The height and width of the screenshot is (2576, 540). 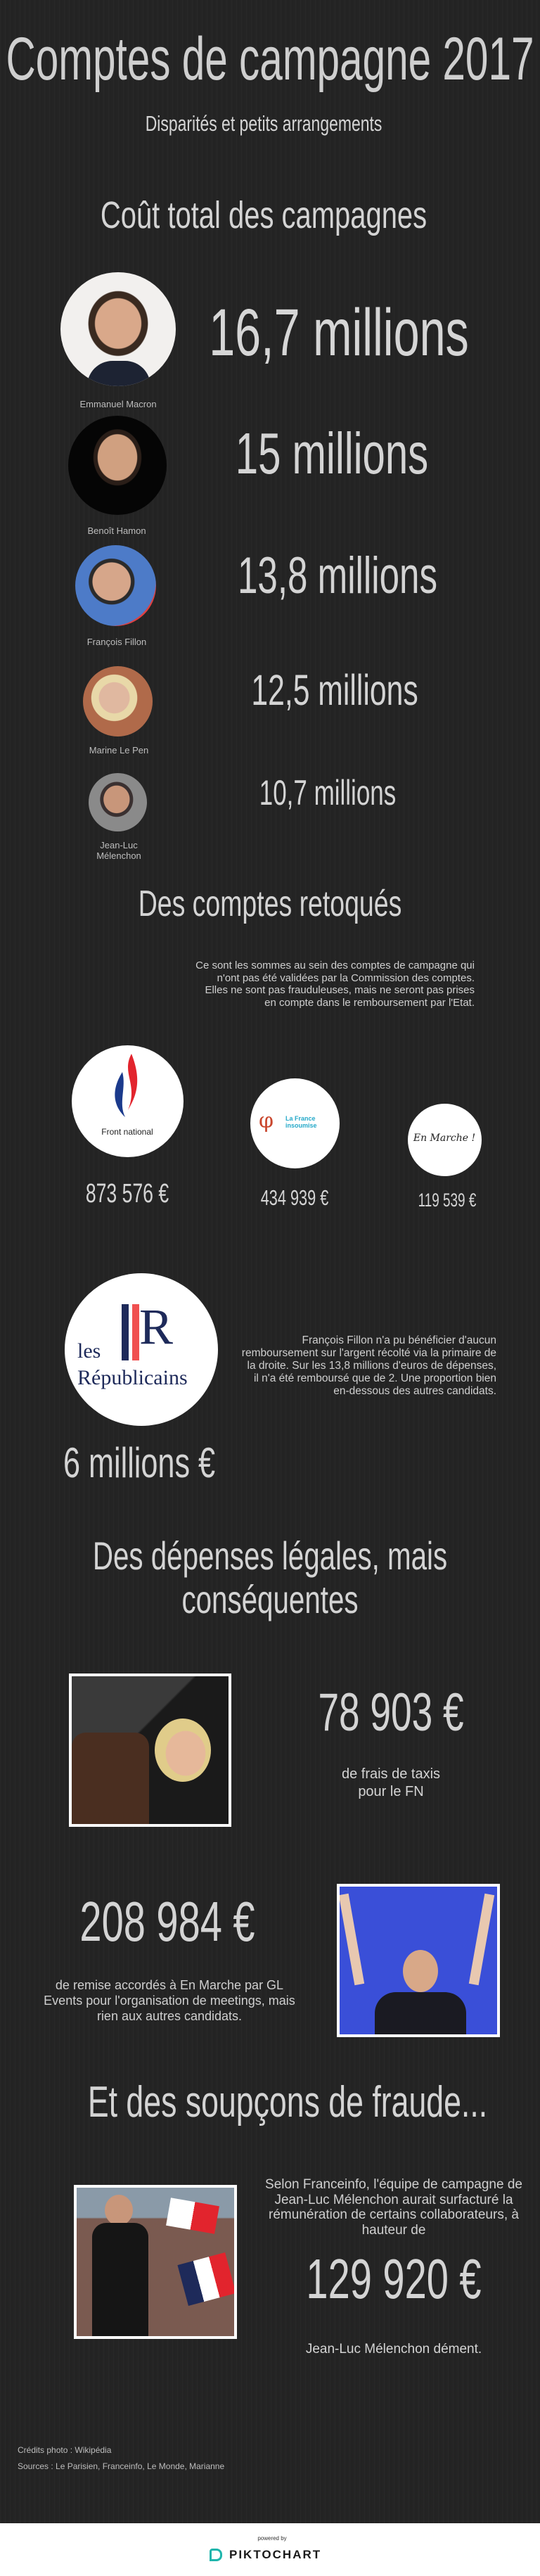 What do you see at coordinates (337, 575) in the screenshot?
I see `candidate-amount: 13,8 millions` at bounding box center [337, 575].